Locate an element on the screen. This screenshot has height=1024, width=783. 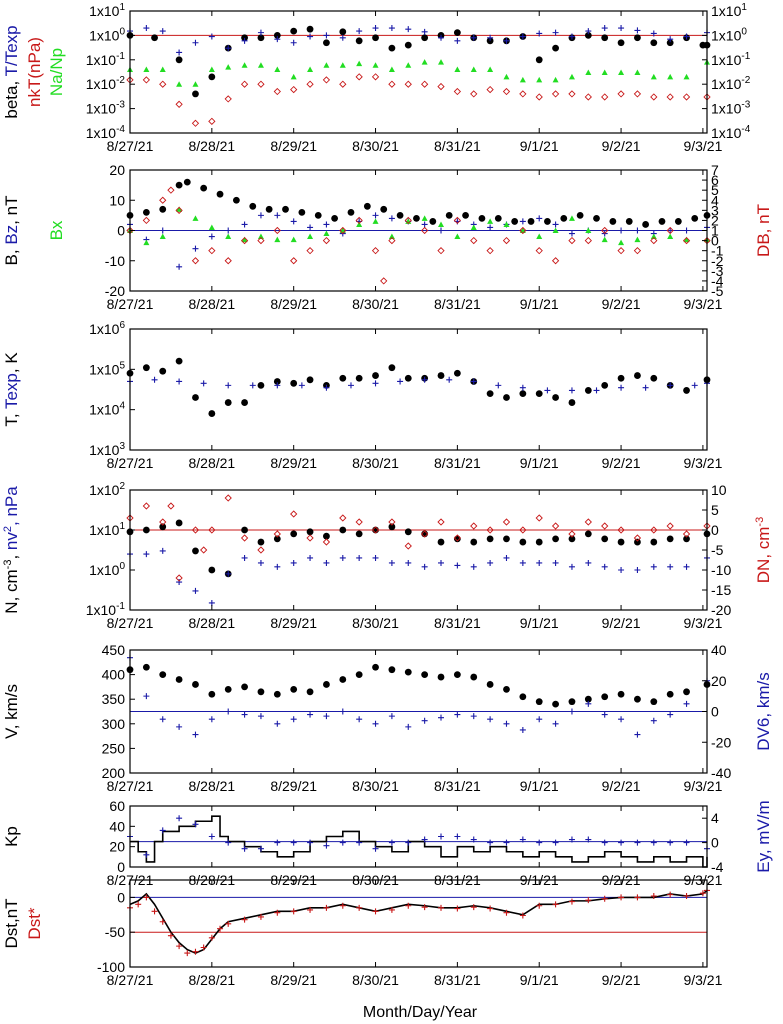
x-tick-label: 8/27/21 is located at coordinates (130, 463).